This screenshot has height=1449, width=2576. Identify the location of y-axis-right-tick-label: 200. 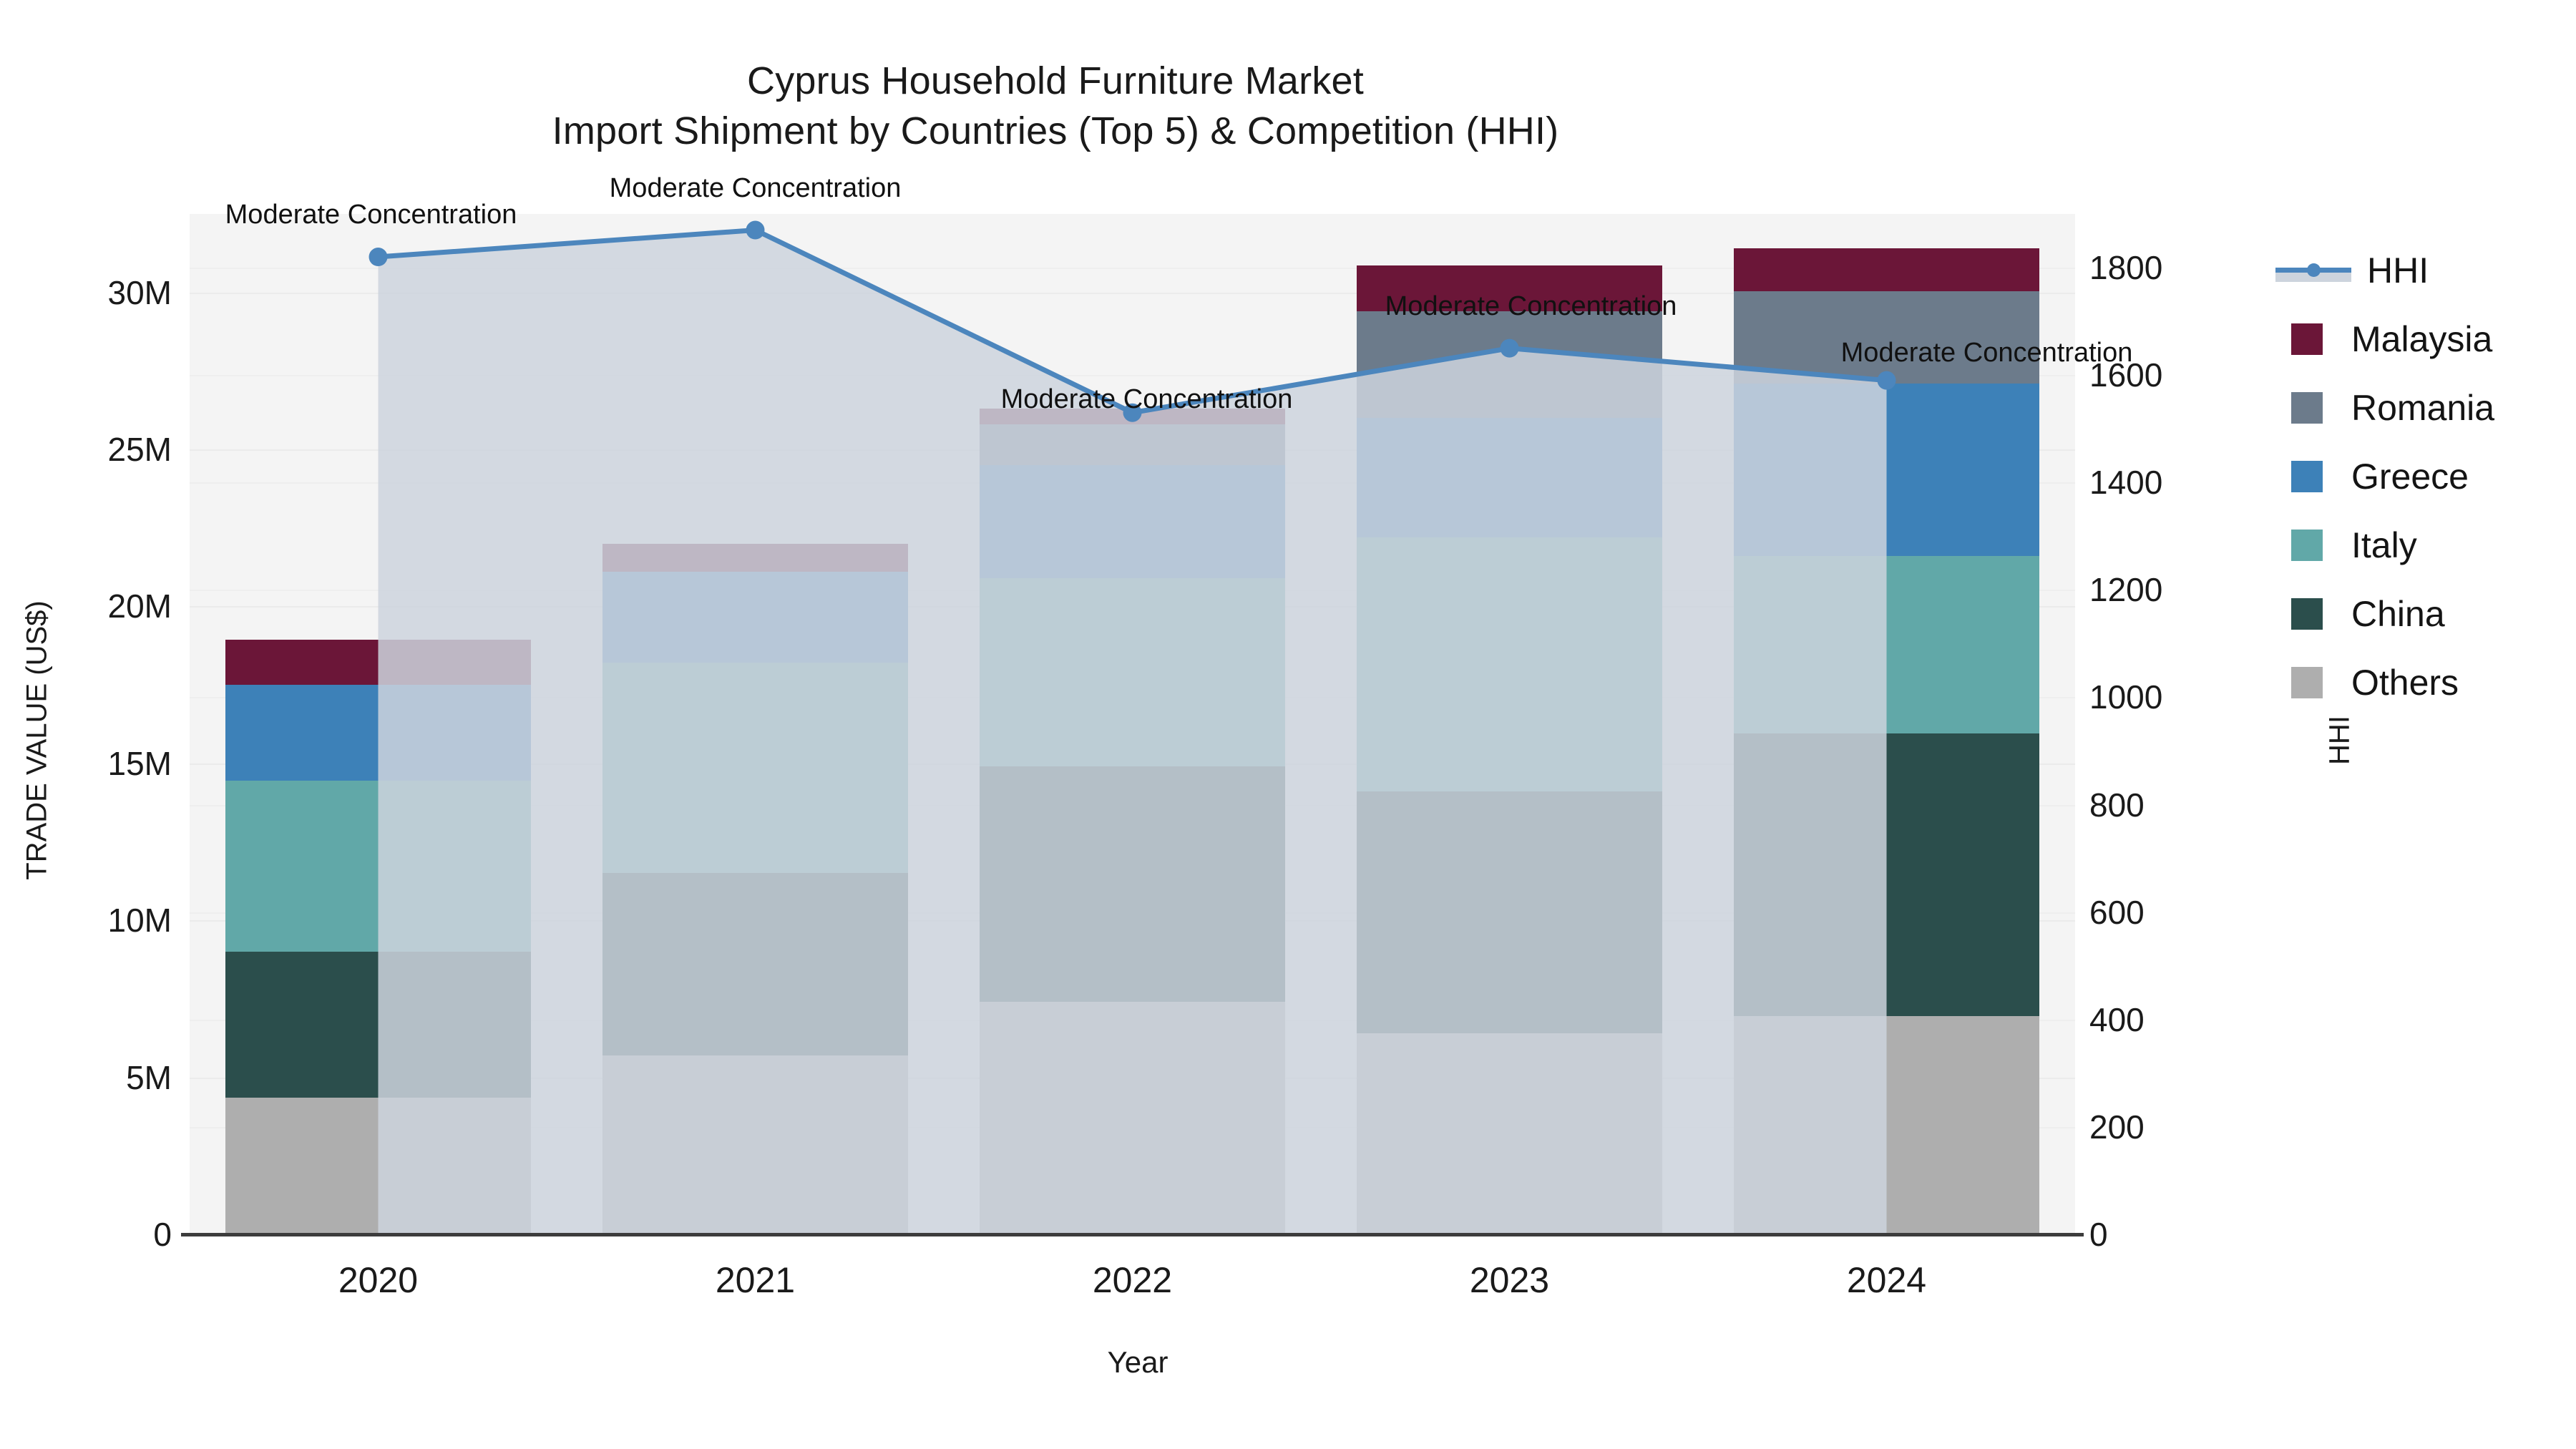
(2117, 1127).